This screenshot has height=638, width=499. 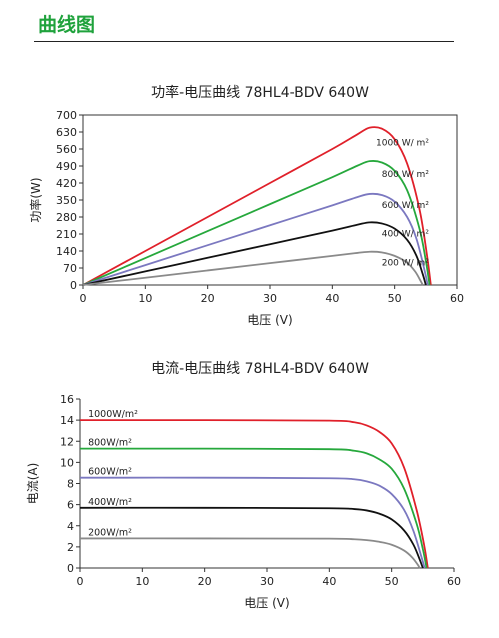 What do you see at coordinates (66, 234) in the screenshot?
I see `pv-y-tick-label: 210` at bounding box center [66, 234].